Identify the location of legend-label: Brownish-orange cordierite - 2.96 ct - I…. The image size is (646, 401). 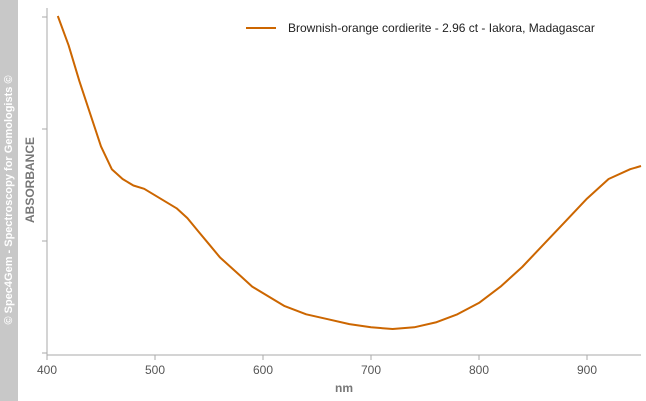
(441, 28).